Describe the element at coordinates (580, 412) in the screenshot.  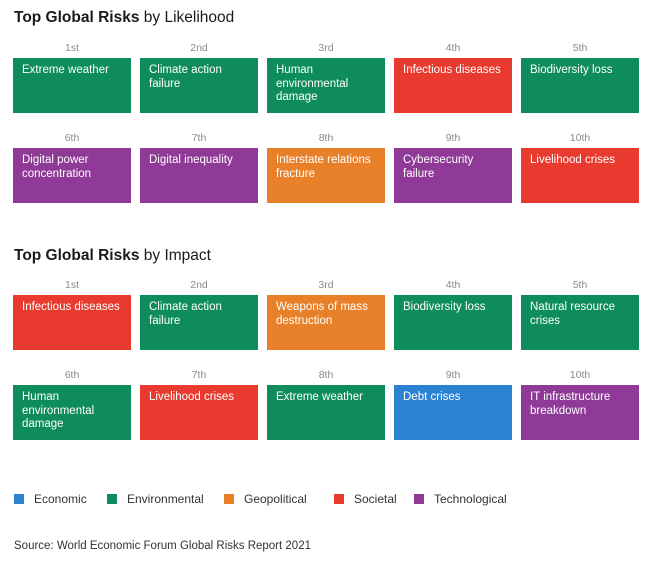
I see `risk-tile: IT infrastructure breakdown` at that location.